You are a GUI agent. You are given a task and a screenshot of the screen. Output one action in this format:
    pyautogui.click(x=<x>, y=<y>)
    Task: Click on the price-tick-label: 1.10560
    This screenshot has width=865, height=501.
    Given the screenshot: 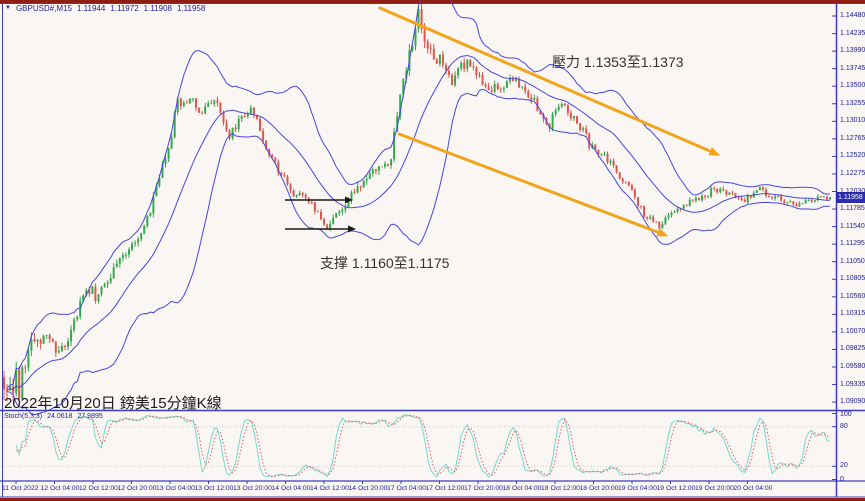 What is the action you would take?
    pyautogui.click(x=852, y=296)
    